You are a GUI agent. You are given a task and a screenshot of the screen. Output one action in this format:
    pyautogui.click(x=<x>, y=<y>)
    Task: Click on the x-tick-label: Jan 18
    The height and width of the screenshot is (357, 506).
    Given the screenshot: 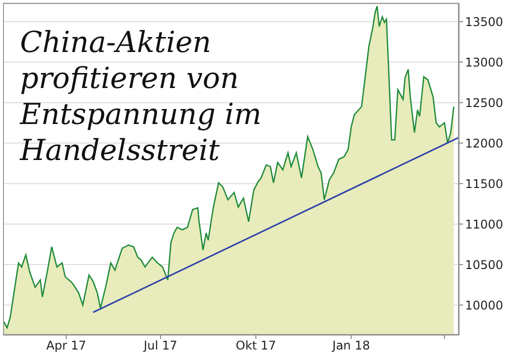 What is the action you would take?
    pyautogui.click(x=350, y=345)
    